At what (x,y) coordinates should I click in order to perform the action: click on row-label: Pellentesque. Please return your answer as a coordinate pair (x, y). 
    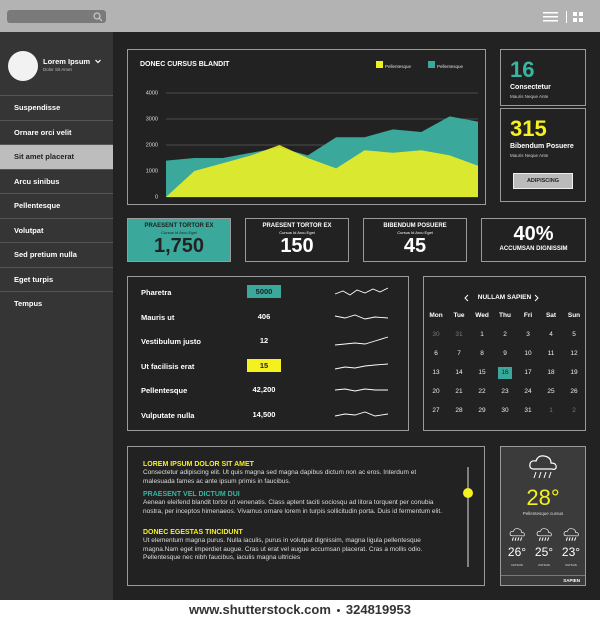
    Looking at the image, I should click on (164, 390).